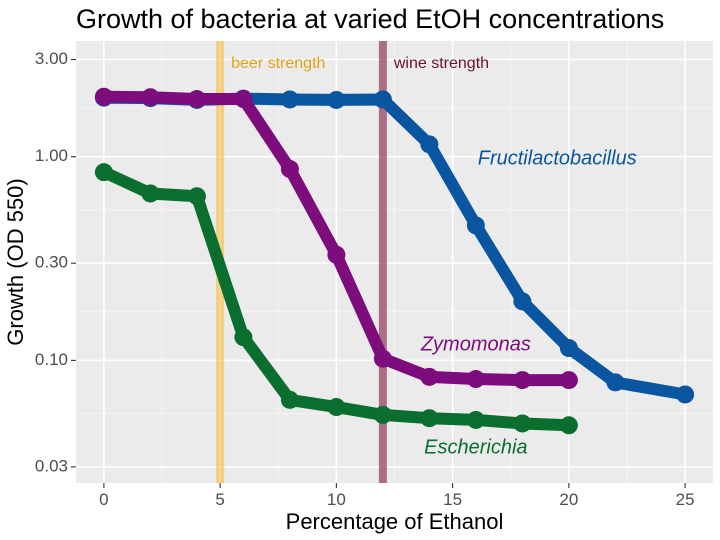 The image size is (720, 540). I want to click on x-tick-label: 10, so click(336, 499).